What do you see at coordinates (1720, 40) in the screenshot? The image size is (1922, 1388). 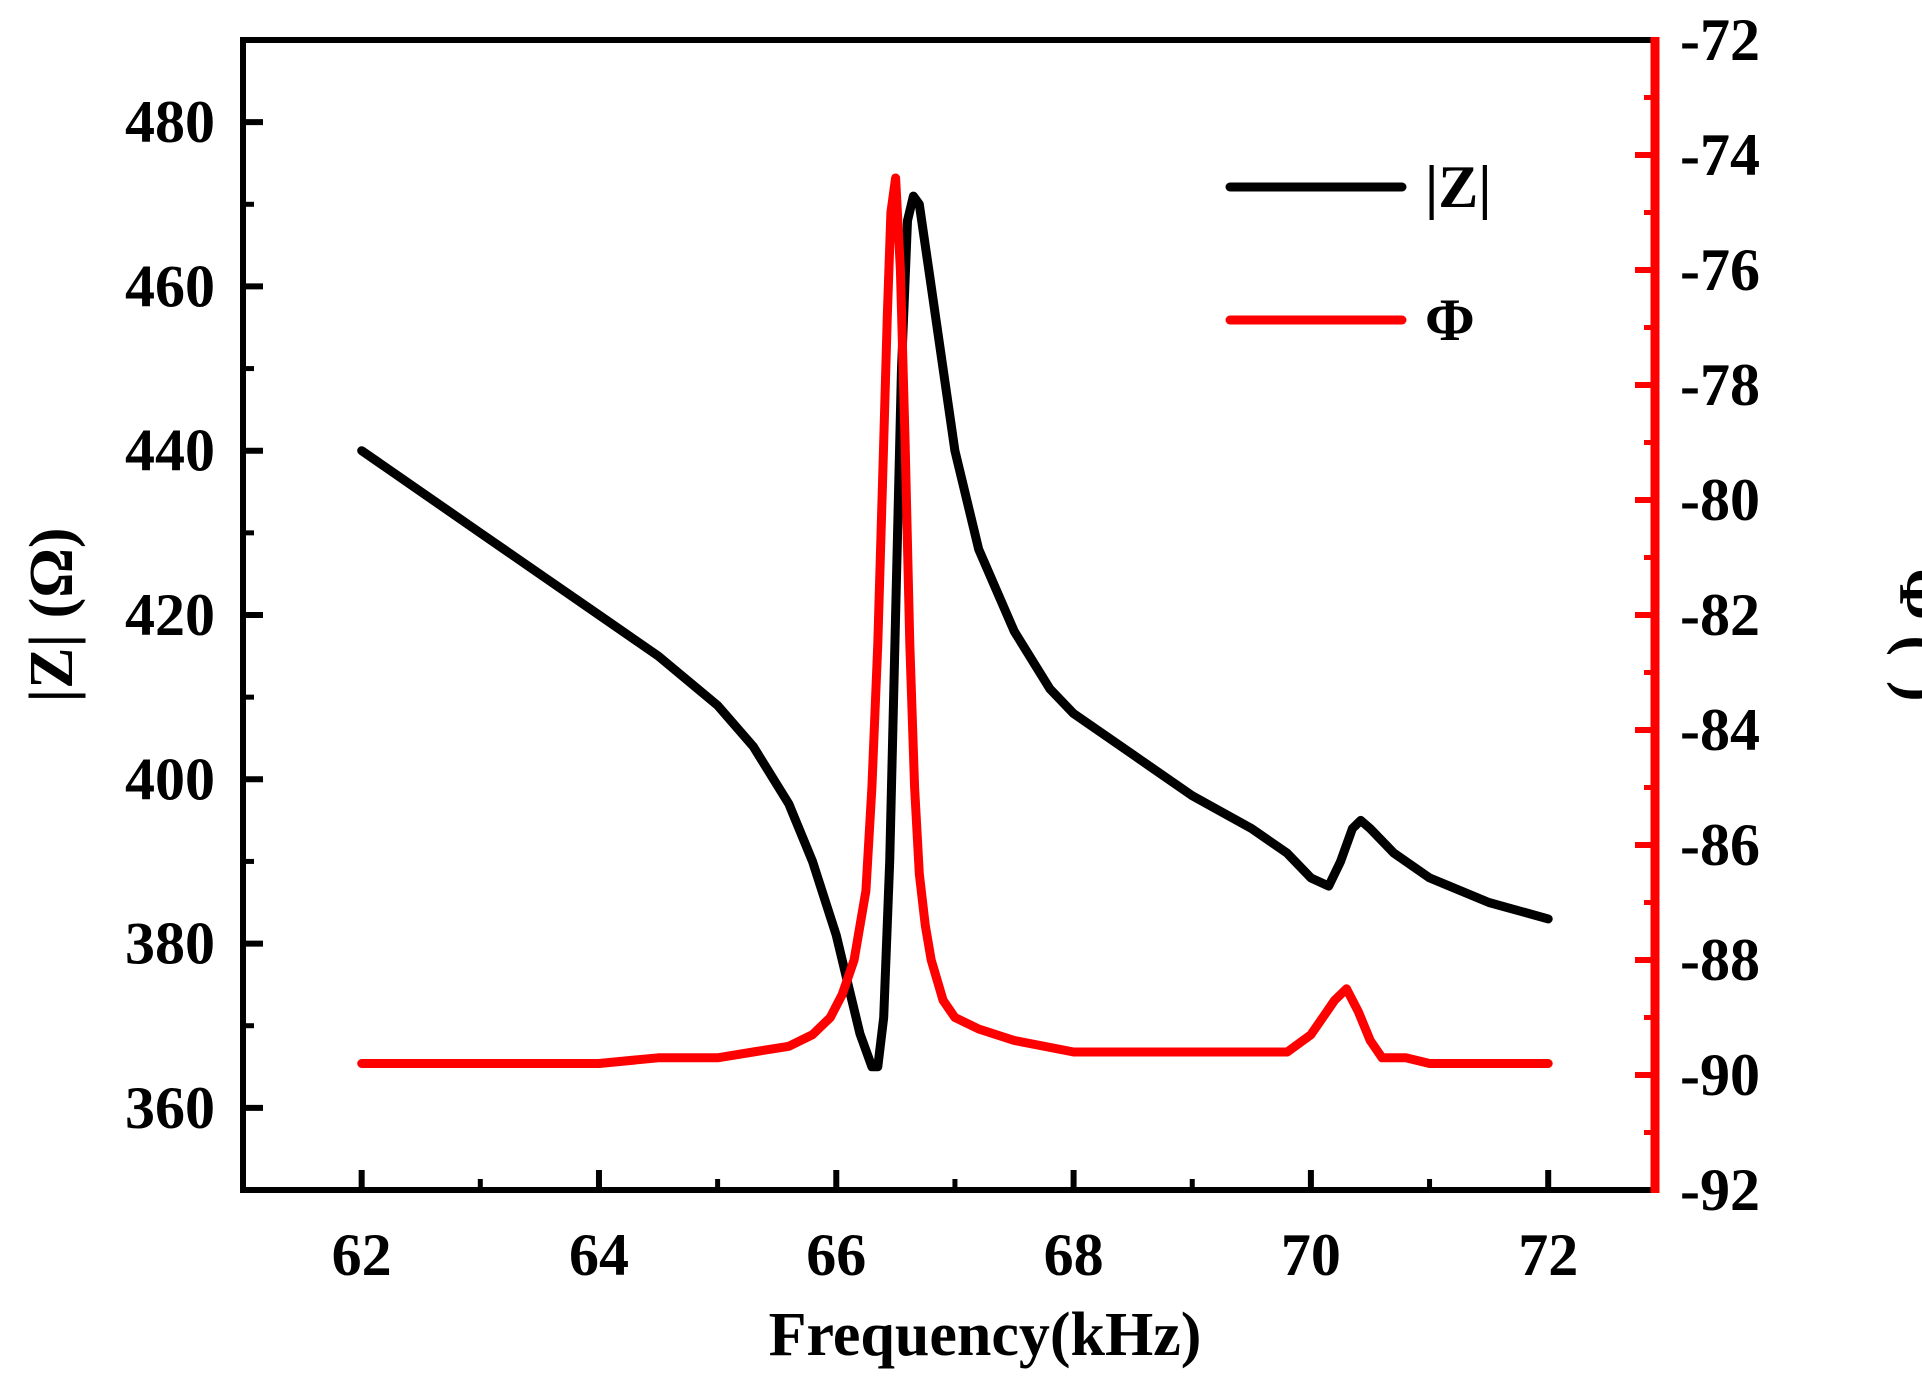 I see `y-right-tick-label: -72` at bounding box center [1720, 40].